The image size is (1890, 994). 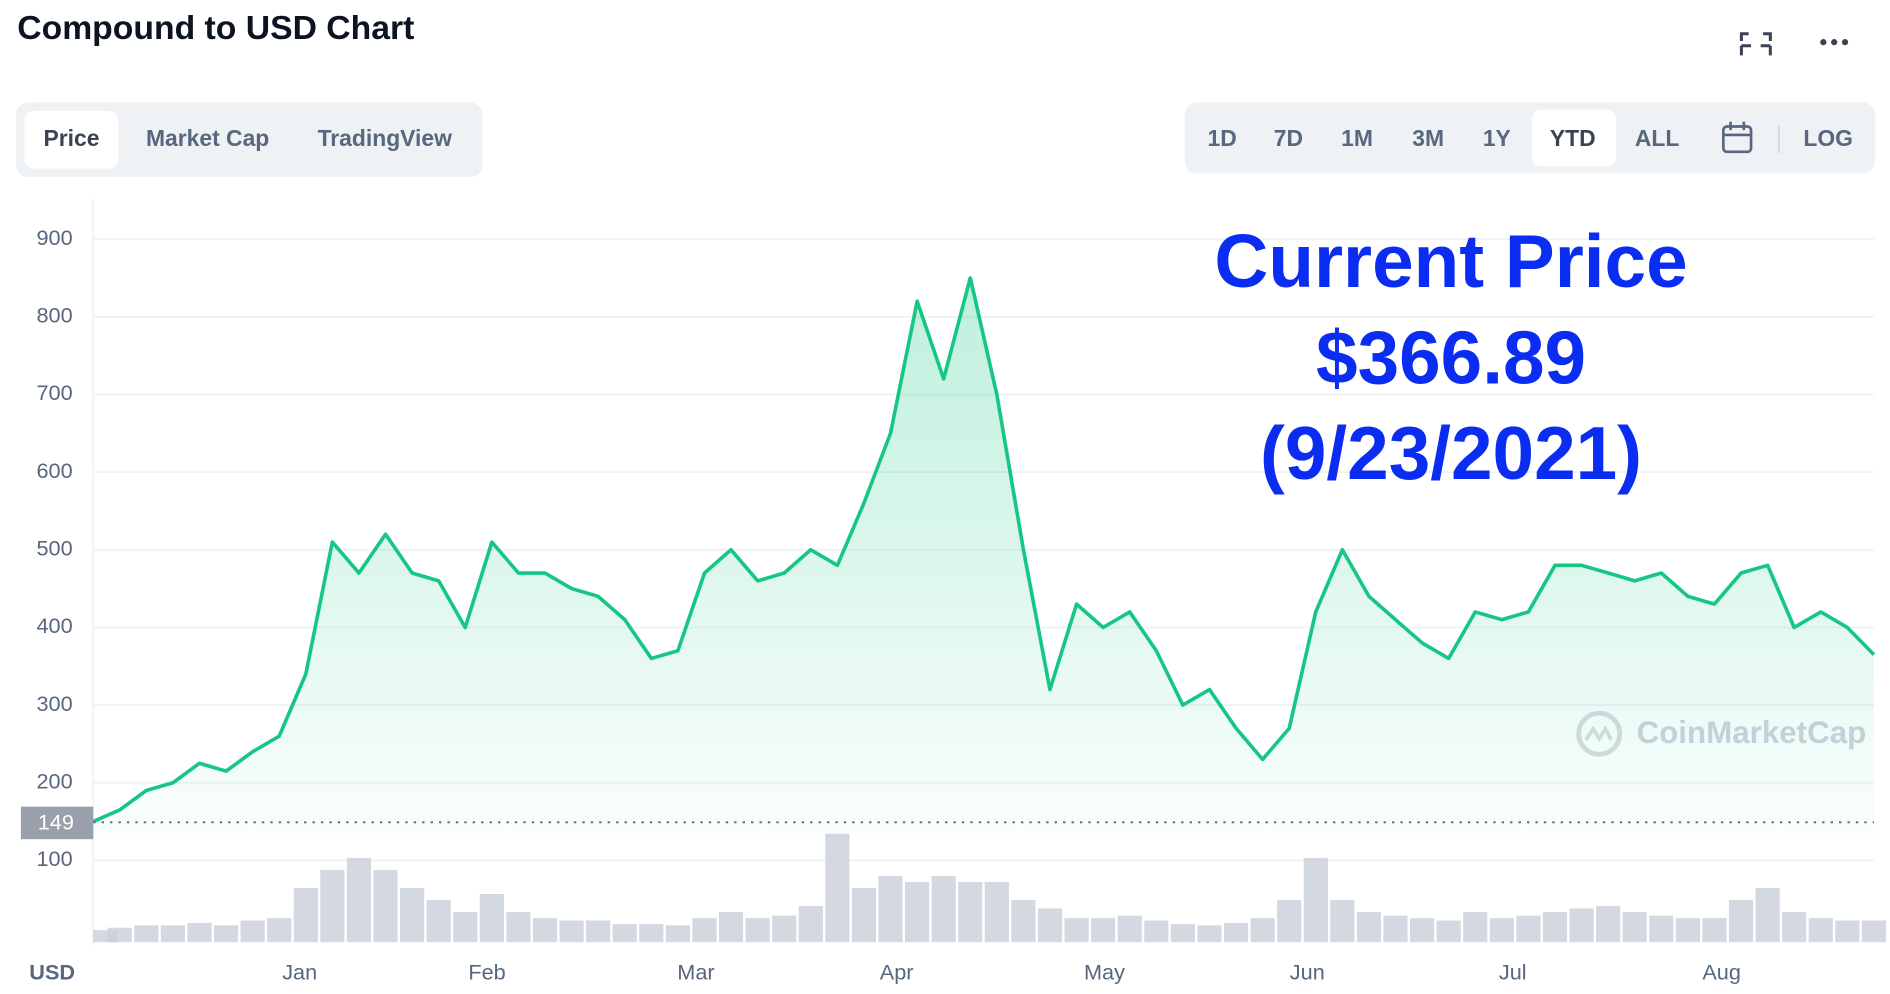 I want to click on axis-unit: USD, so click(x=52, y=971).